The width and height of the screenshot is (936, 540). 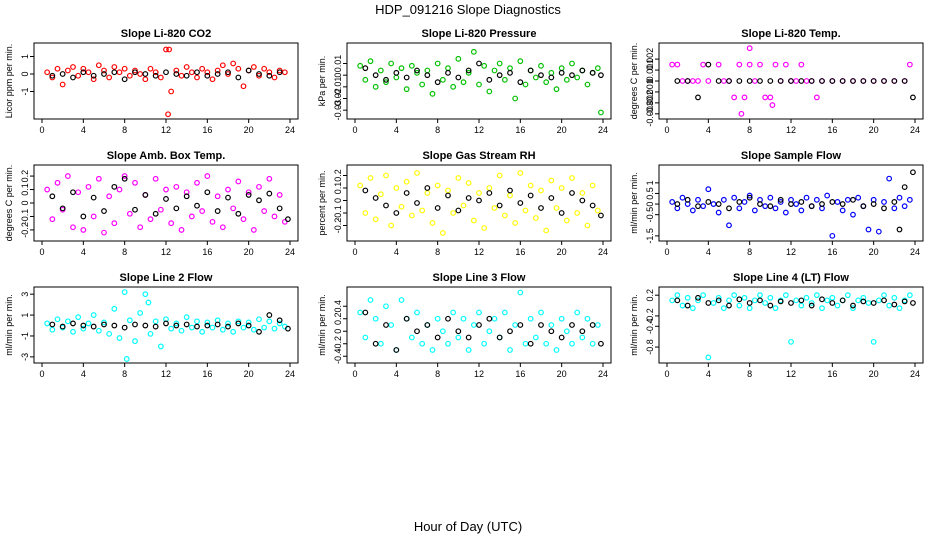 I want to click on y-tick-label: -0.002, so click(x=650, y=103).